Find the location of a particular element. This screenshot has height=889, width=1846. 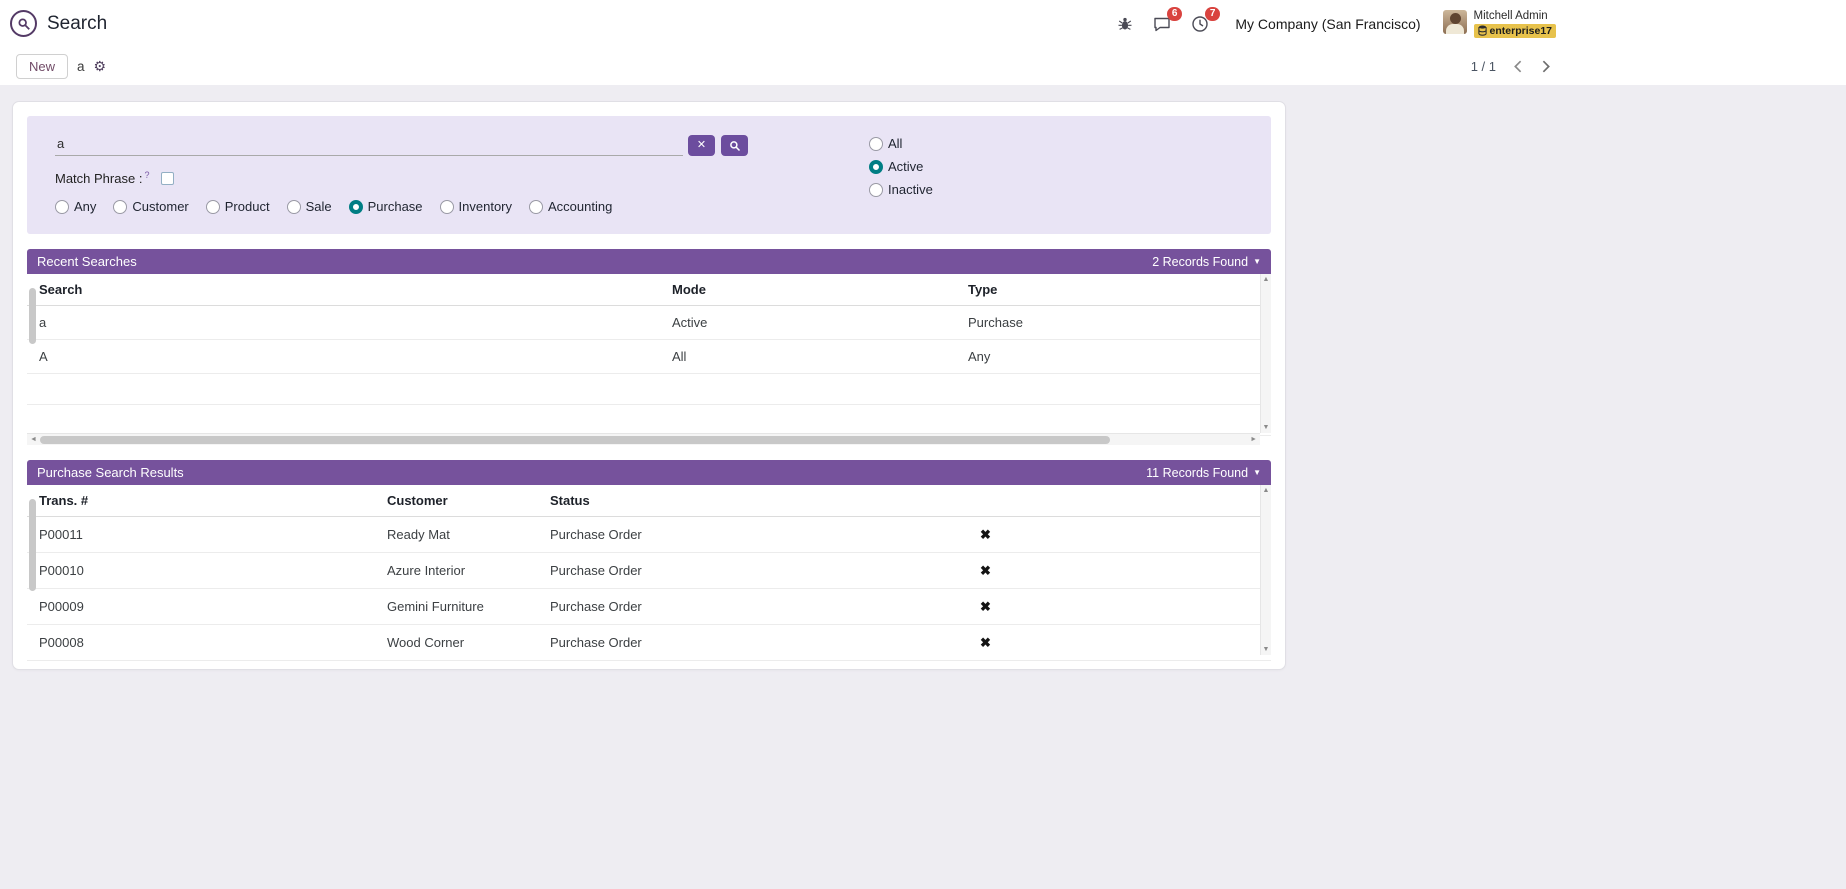

scroll-left-arrow: ◄ is located at coordinates (33, 439).